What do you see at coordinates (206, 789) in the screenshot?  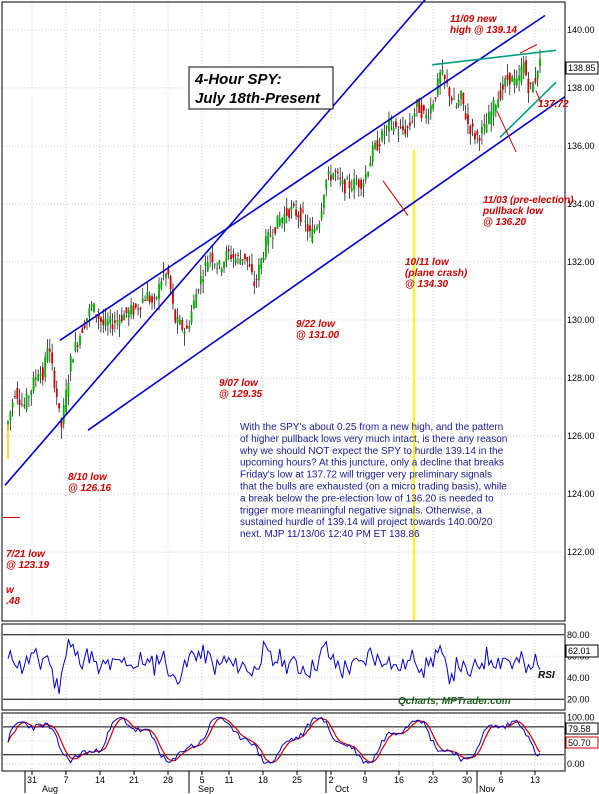 I see `month-label: Sep` at bounding box center [206, 789].